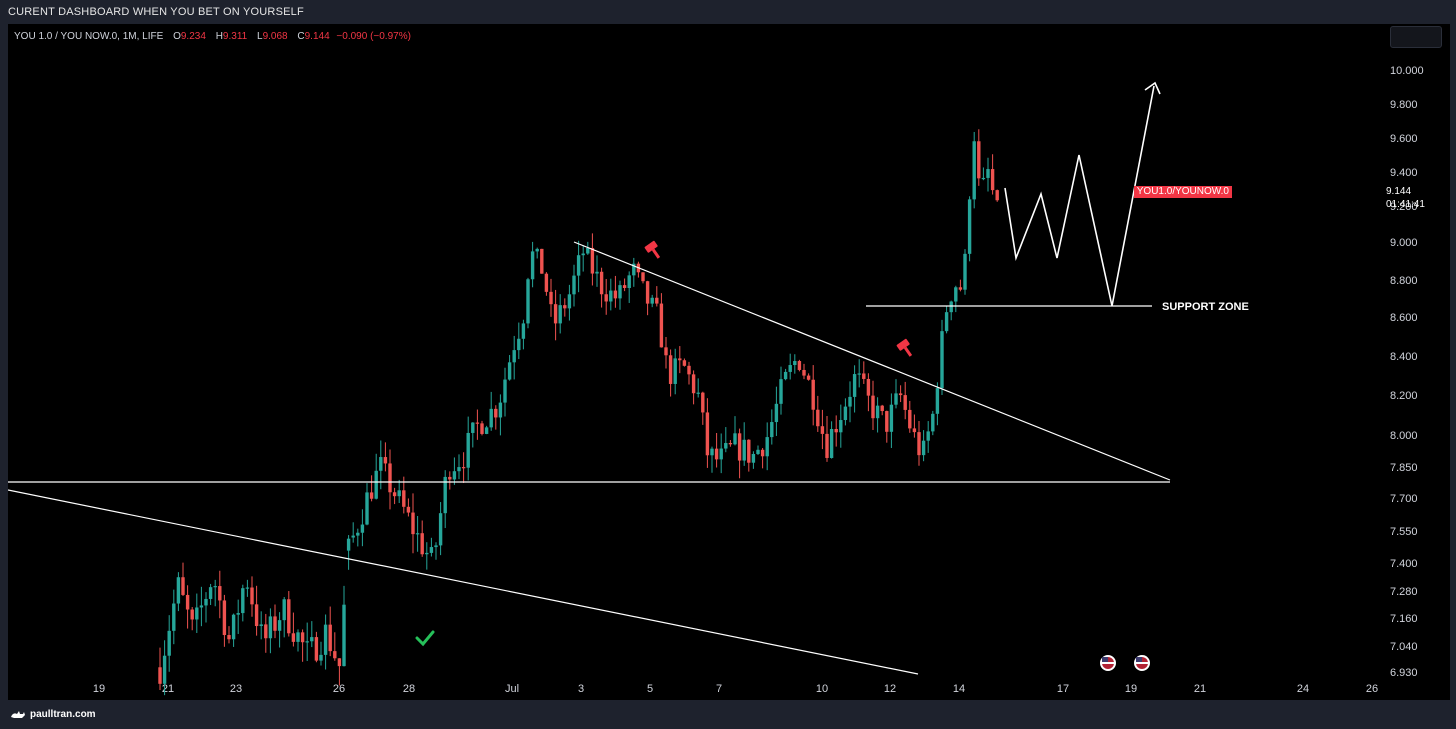  I want to click on price-axis-label: 9.200, so click(1404, 207).